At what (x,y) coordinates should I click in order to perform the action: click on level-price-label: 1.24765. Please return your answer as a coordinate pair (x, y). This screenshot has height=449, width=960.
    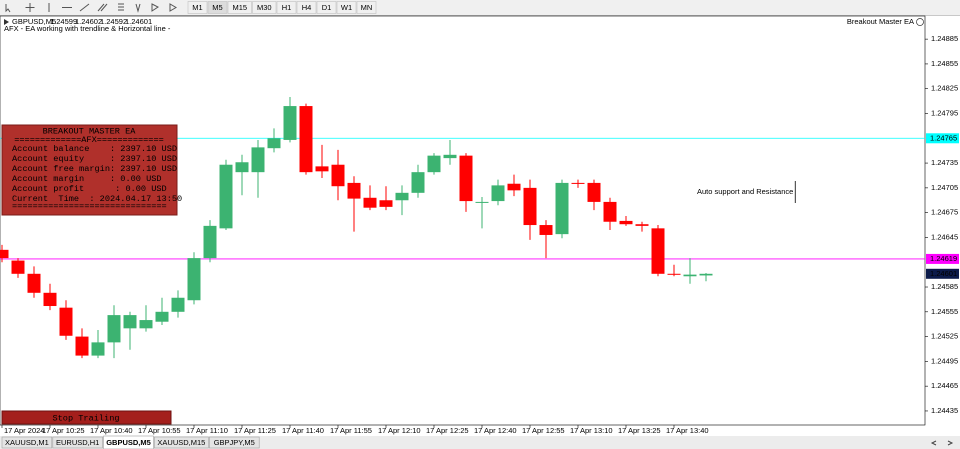
    Looking at the image, I should click on (943, 137).